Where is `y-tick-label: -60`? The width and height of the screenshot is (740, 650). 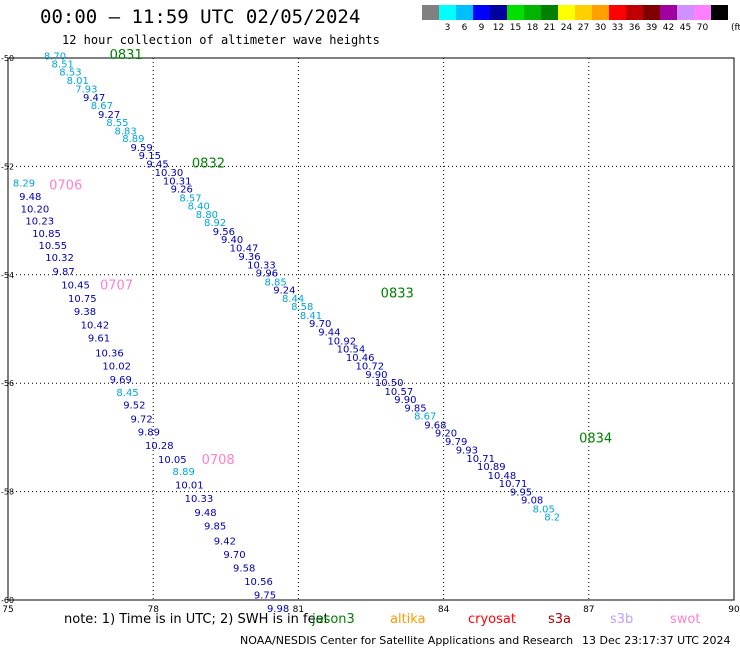
y-tick-label: -60 is located at coordinates (7, 600).